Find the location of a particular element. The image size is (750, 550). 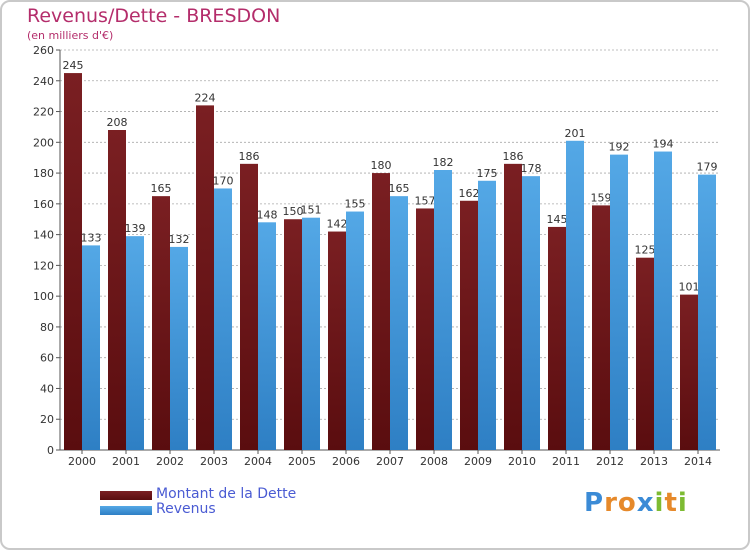

y-tick-label: 240 is located at coordinates (43, 81).